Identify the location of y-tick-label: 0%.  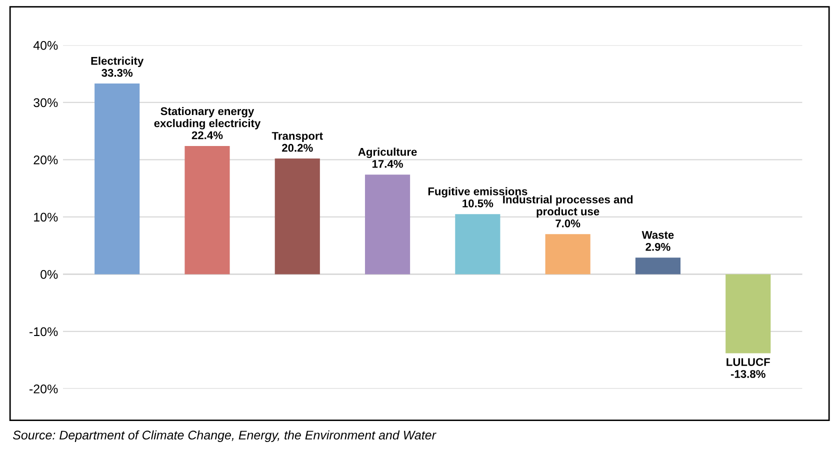
(49, 274).